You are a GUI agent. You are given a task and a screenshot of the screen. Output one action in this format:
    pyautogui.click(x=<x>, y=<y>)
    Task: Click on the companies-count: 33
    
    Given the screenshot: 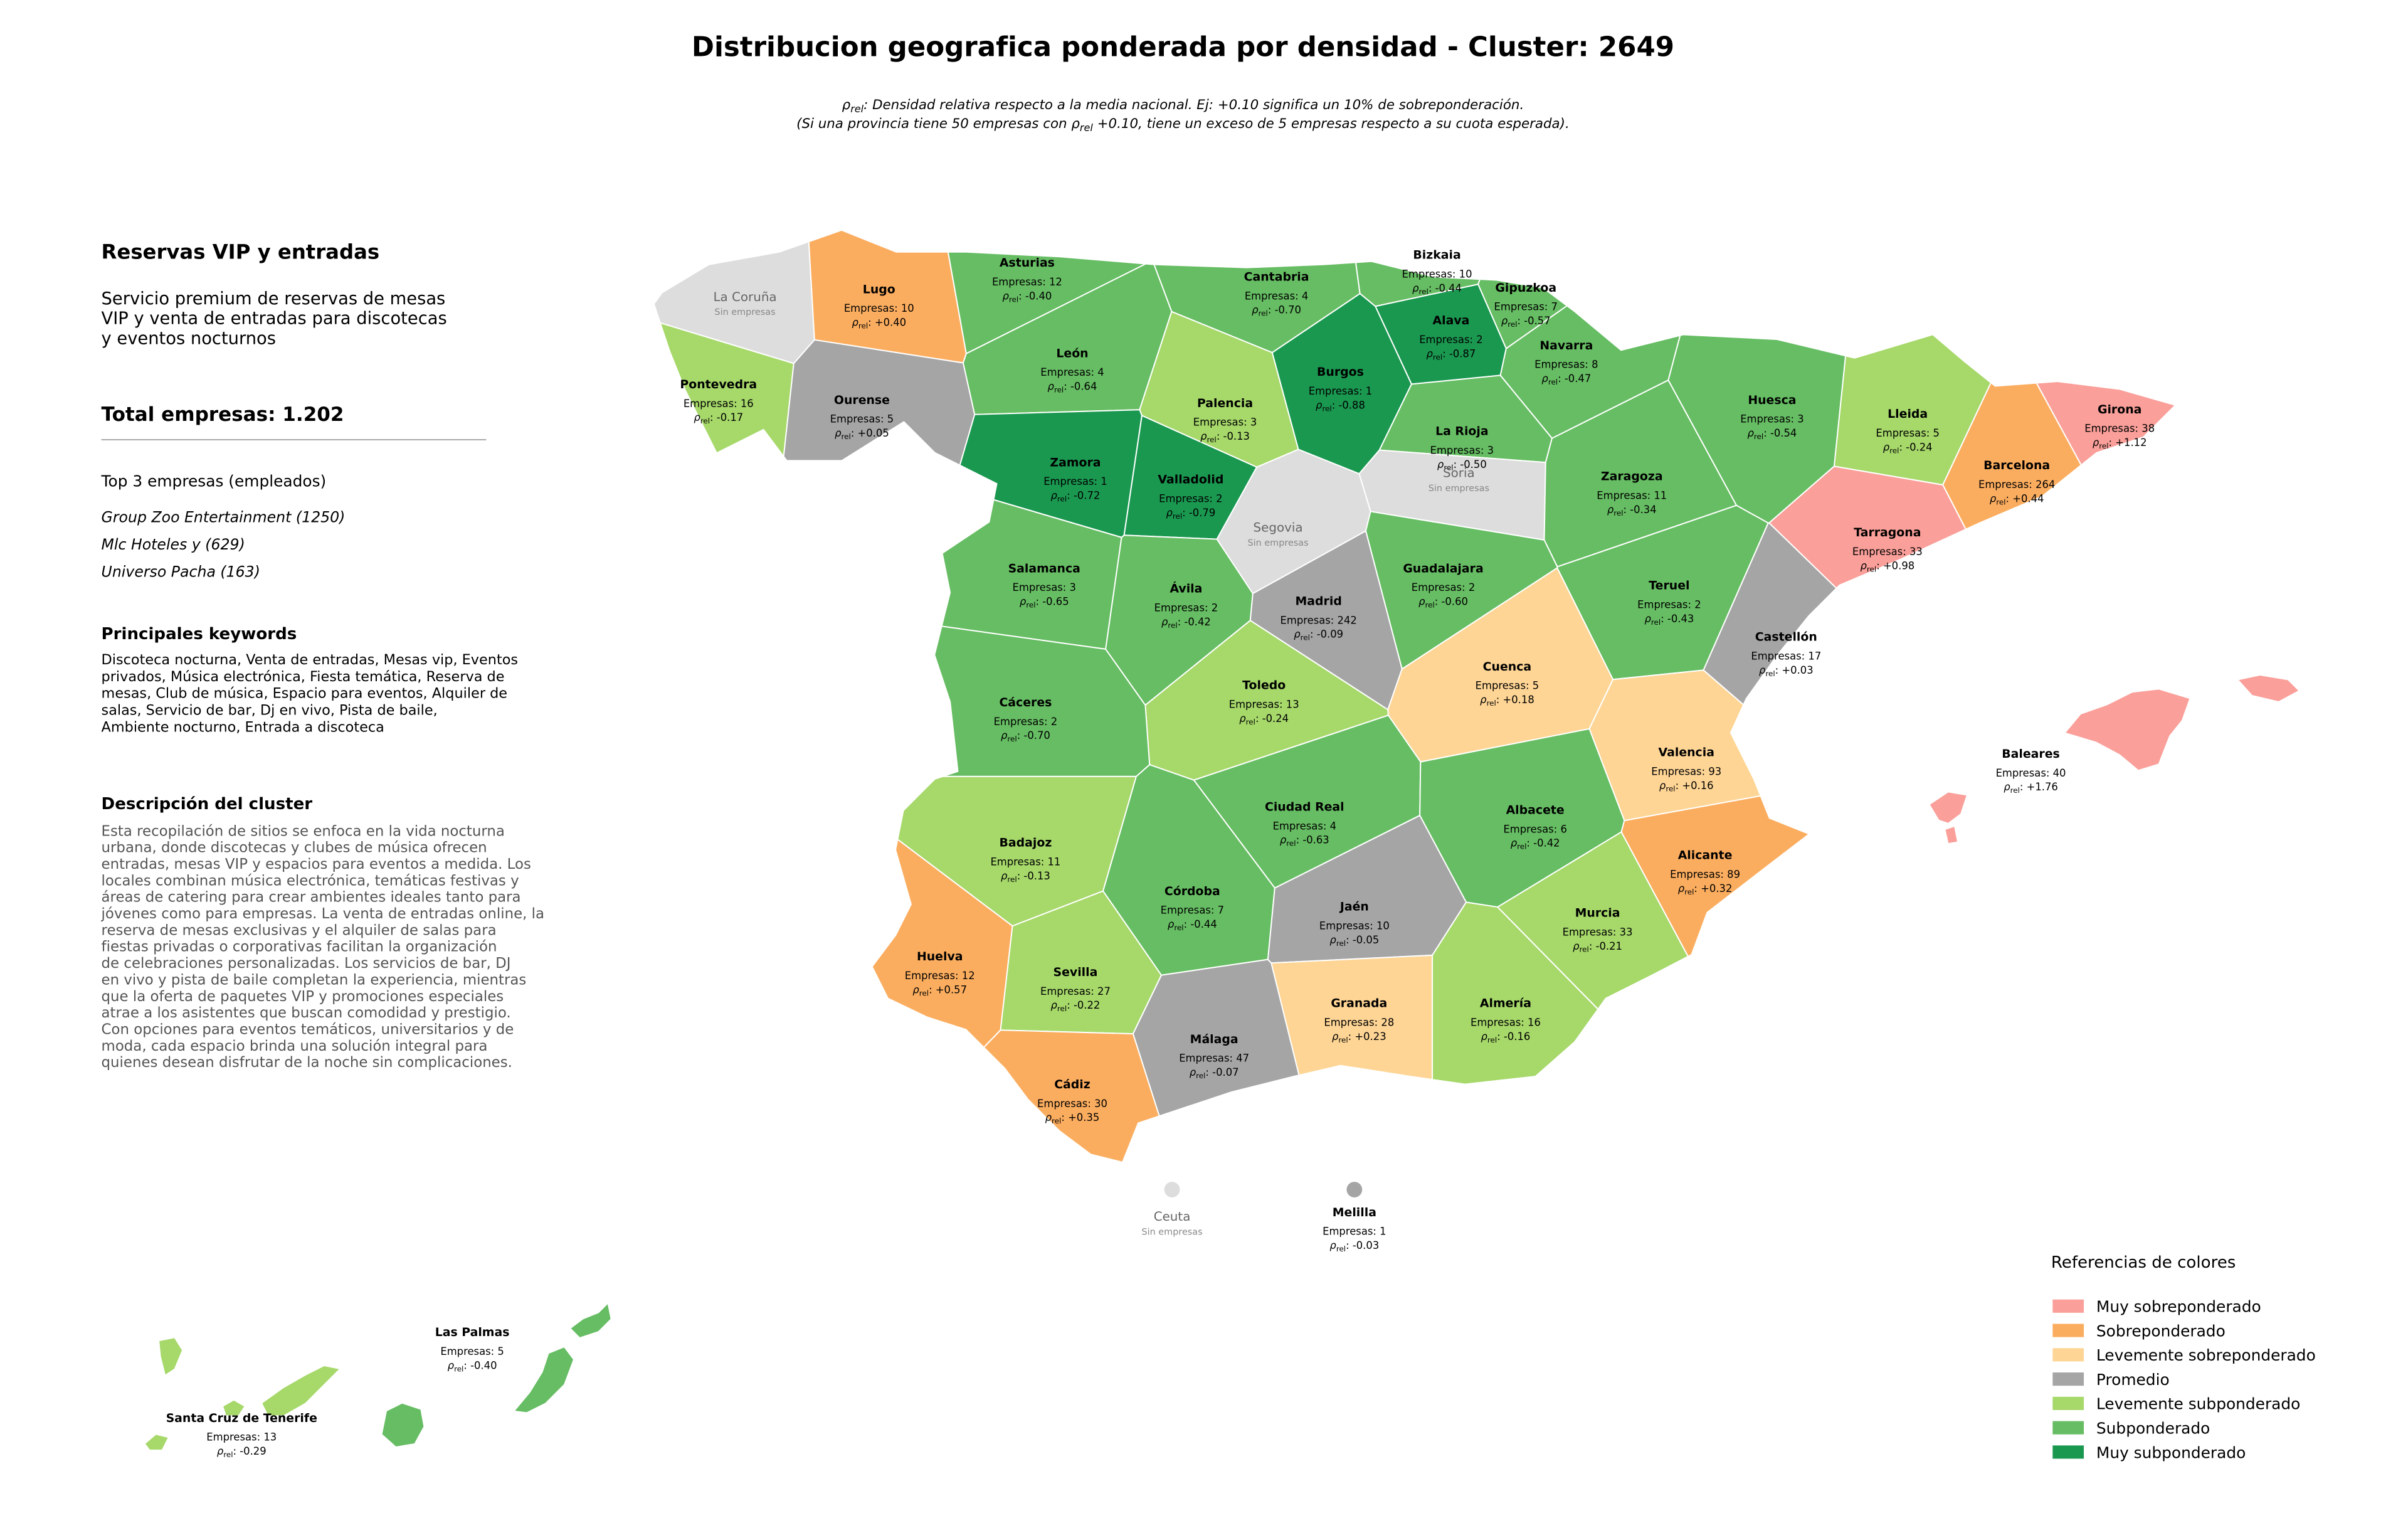 What is the action you would take?
    pyautogui.click(x=1916, y=552)
    